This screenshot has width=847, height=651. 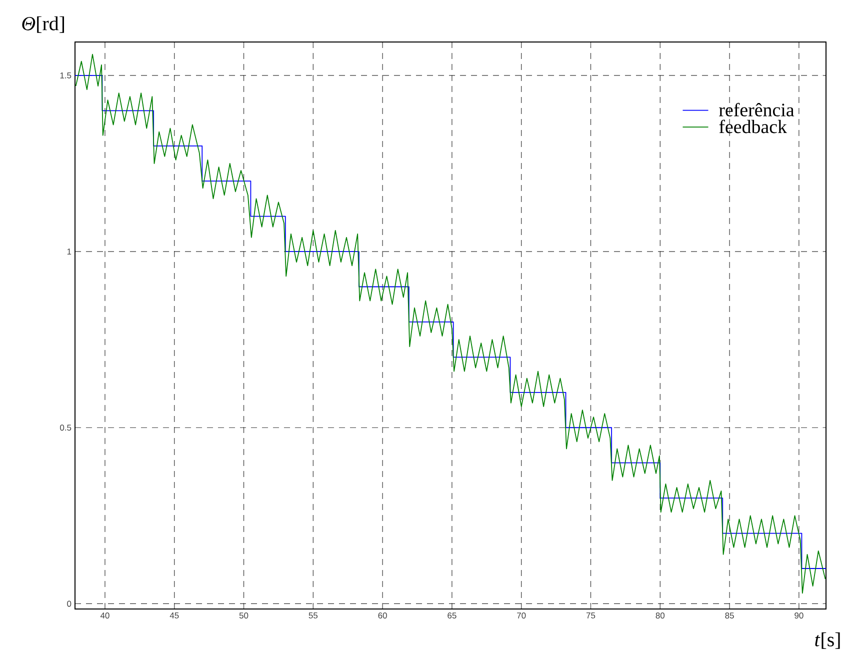 I want to click on x-tick-label: 55, so click(x=313, y=615).